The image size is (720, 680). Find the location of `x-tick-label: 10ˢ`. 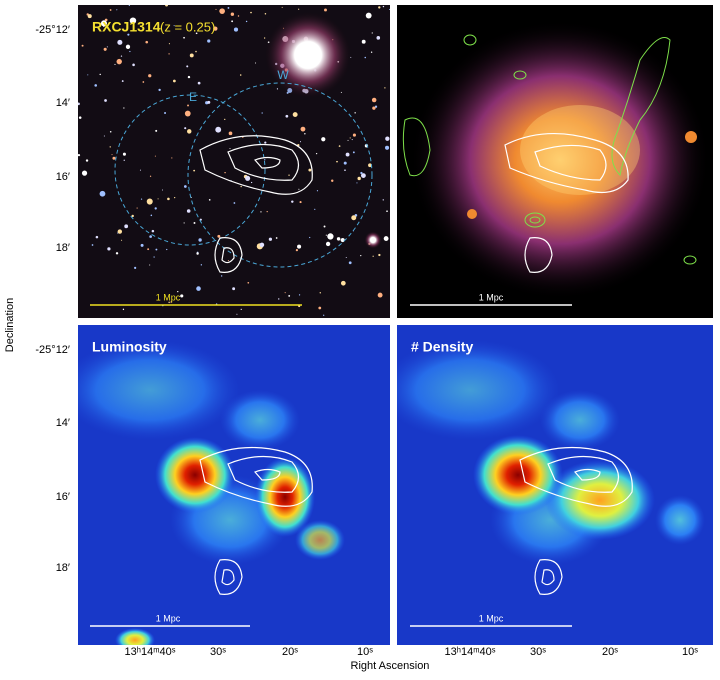

x-tick-label: 10ˢ is located at coordinates (365, 652).